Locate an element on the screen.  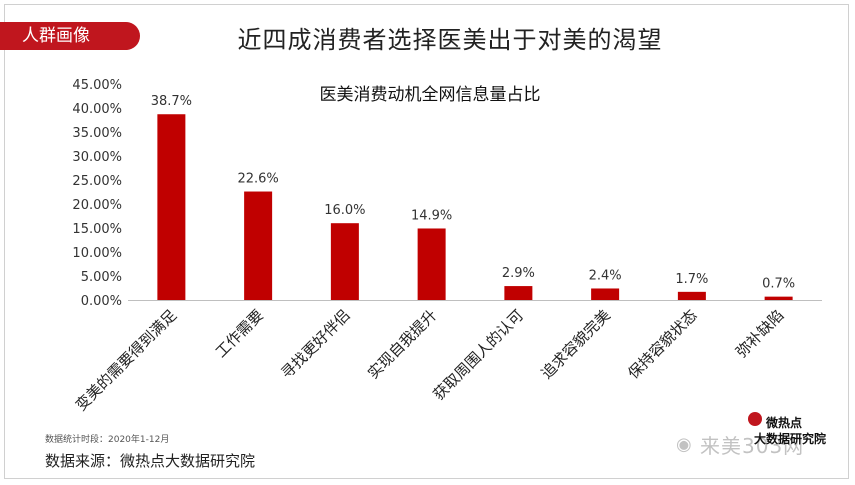
data-label: 1.7% is located at coordinates (691, 279).